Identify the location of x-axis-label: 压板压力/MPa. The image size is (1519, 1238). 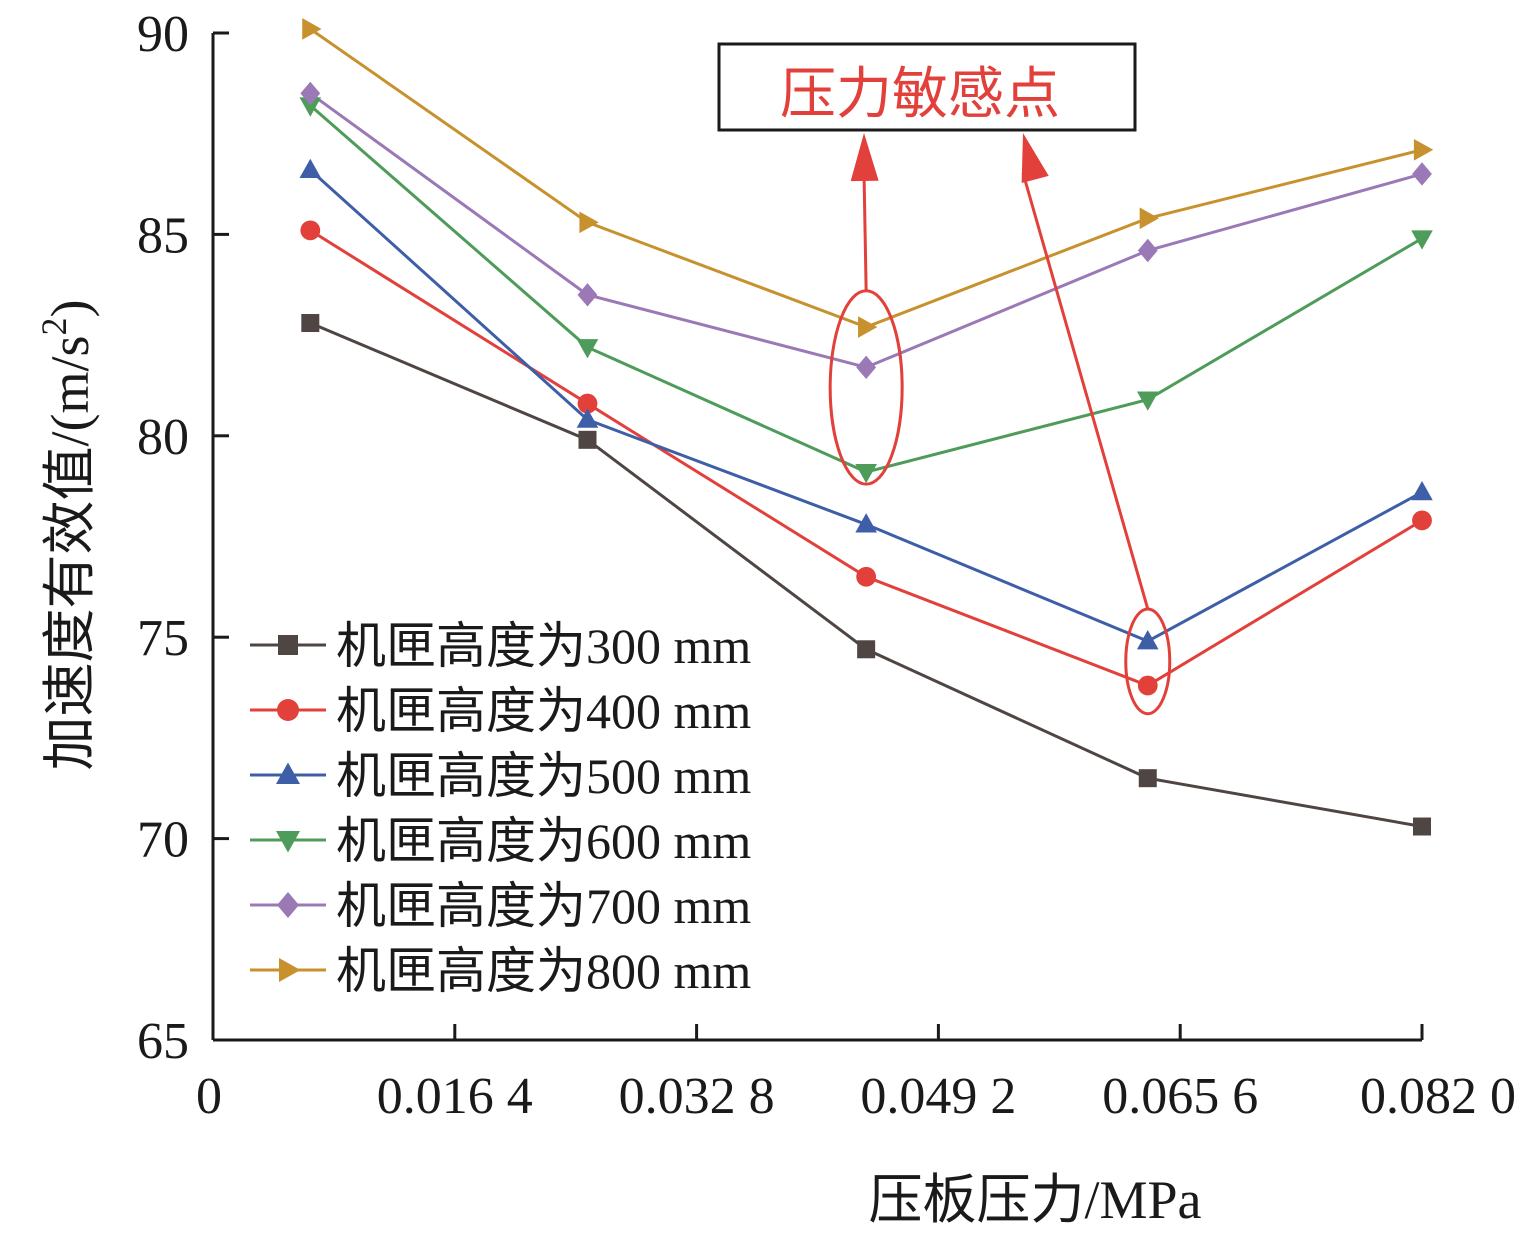
(1034, 1200).